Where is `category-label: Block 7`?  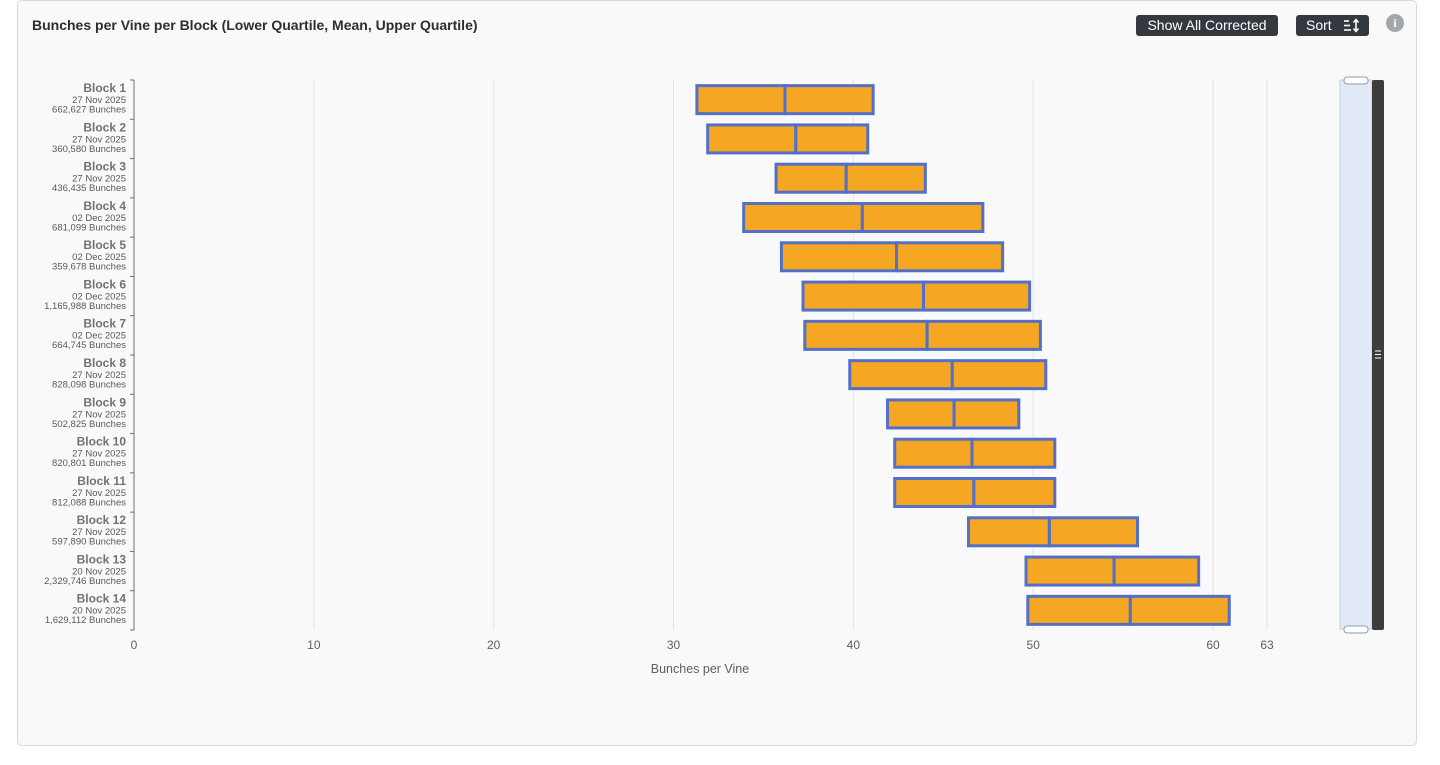 category-label: Block 7 is located at coordinates (104, 324).